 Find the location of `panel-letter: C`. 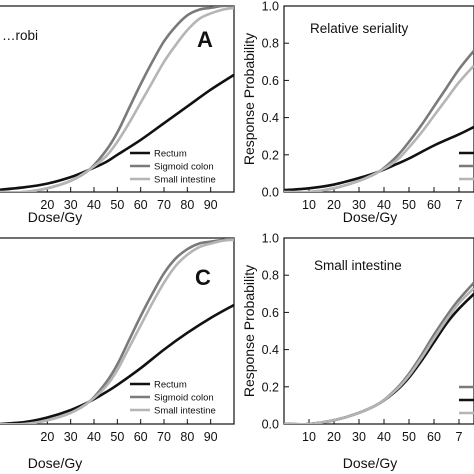

panel-letter: C is located at coordinates (203, 277).